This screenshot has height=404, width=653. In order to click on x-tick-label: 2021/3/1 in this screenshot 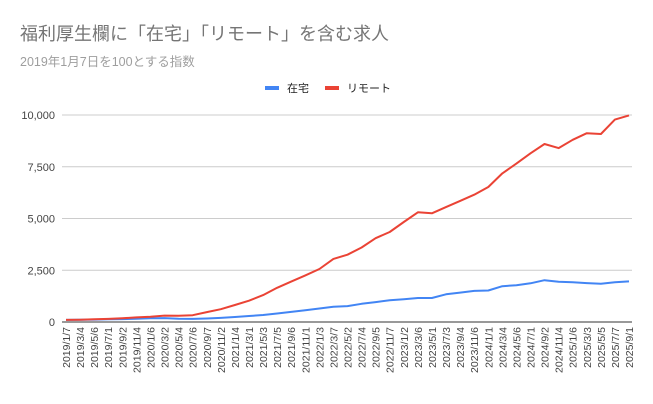, I will do `click(250, 347)`.